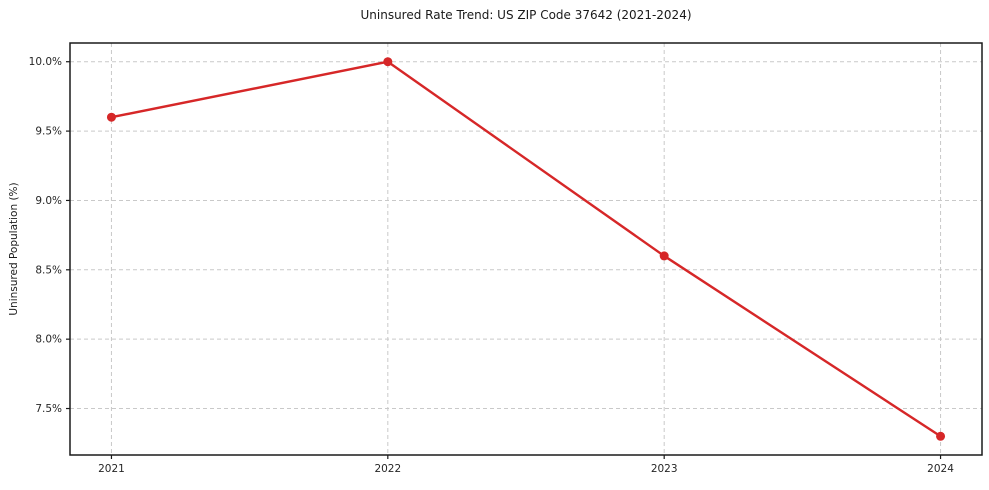  What do you see at coordinates (48, 132) in the screenshot?
I see `y-tick-label: 9.5%` at bounding box center [48, 132].